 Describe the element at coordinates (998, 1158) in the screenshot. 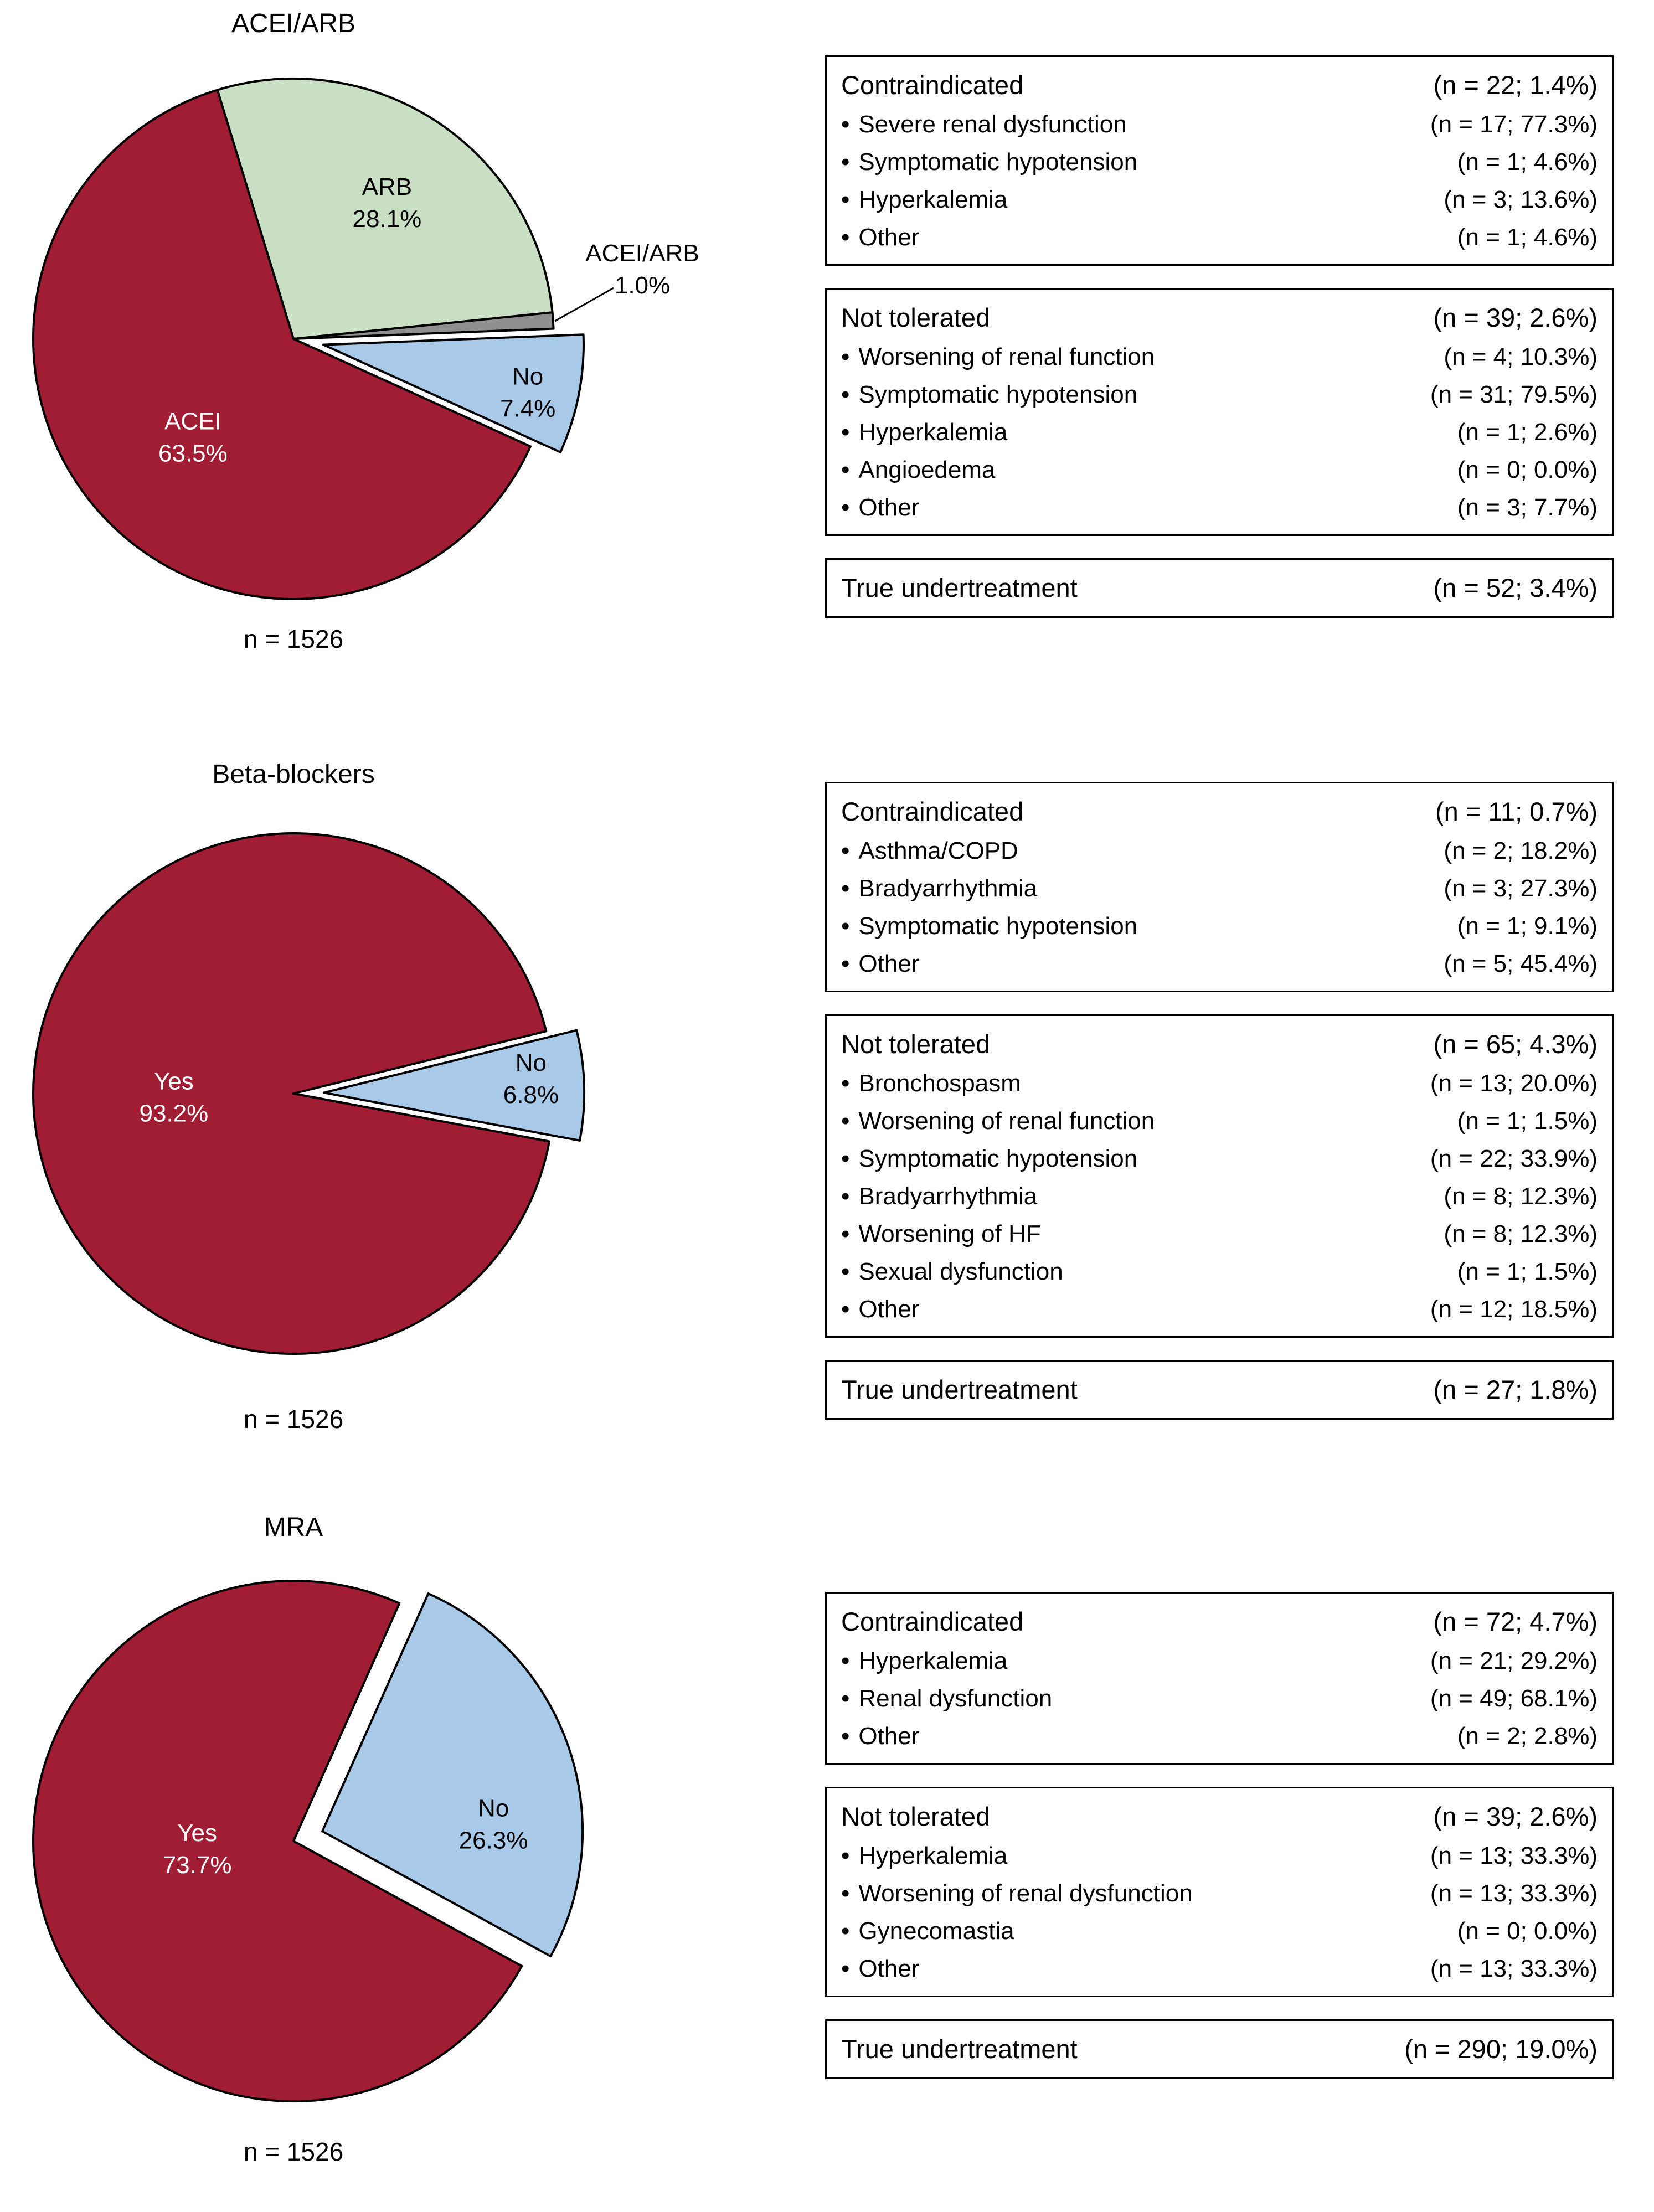

I see `stat-row-label: Symptomatic hypotension` at that location.